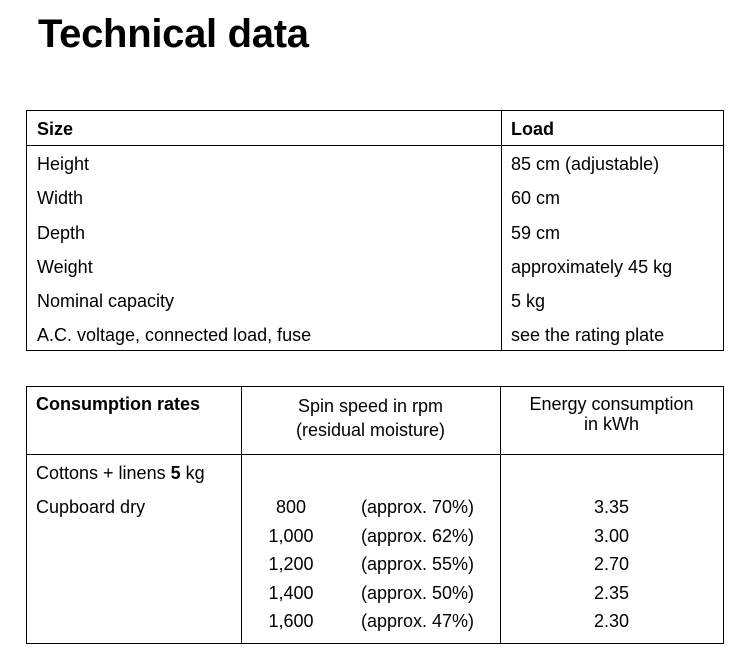 This screenshot has height=655, width=752. Describe the element at coordinates (91, 507) in the screenshot. I see `program-sub-label: Cupboard dry` at that location.